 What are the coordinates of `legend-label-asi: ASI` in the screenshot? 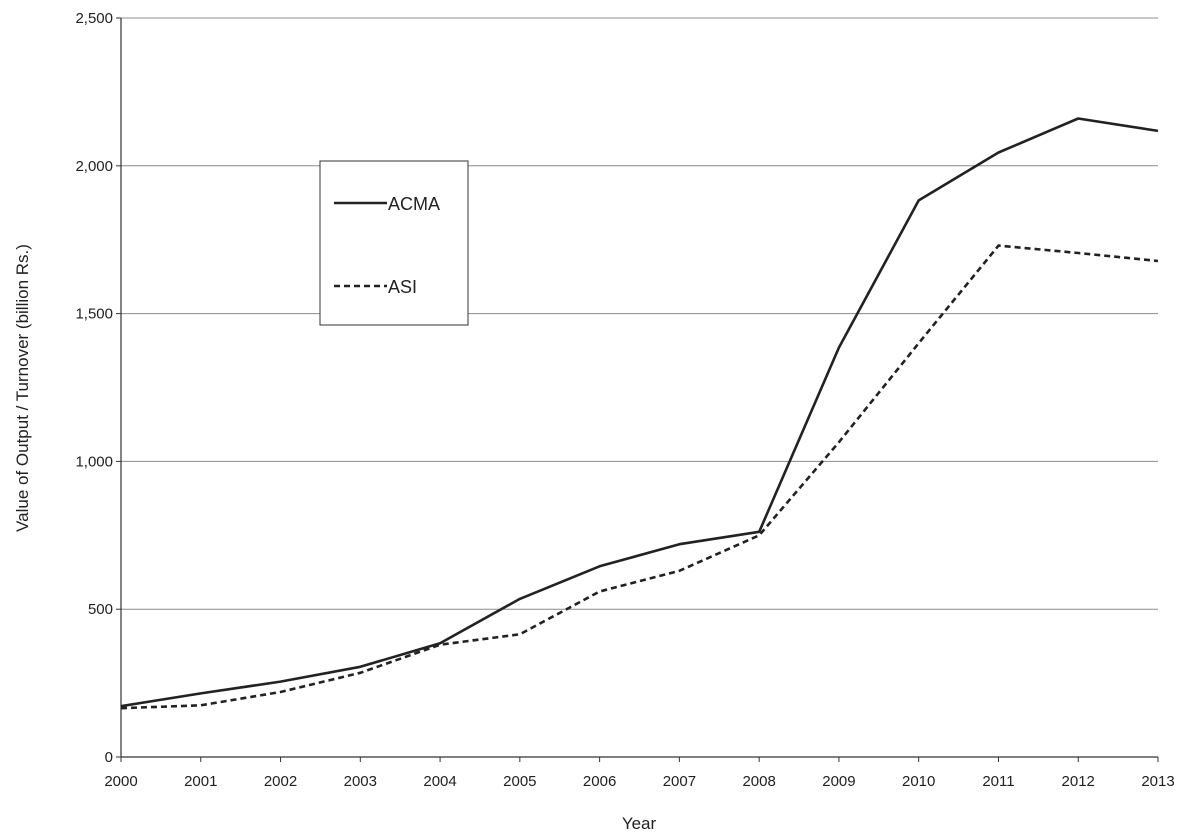 It's located at (402, 287).